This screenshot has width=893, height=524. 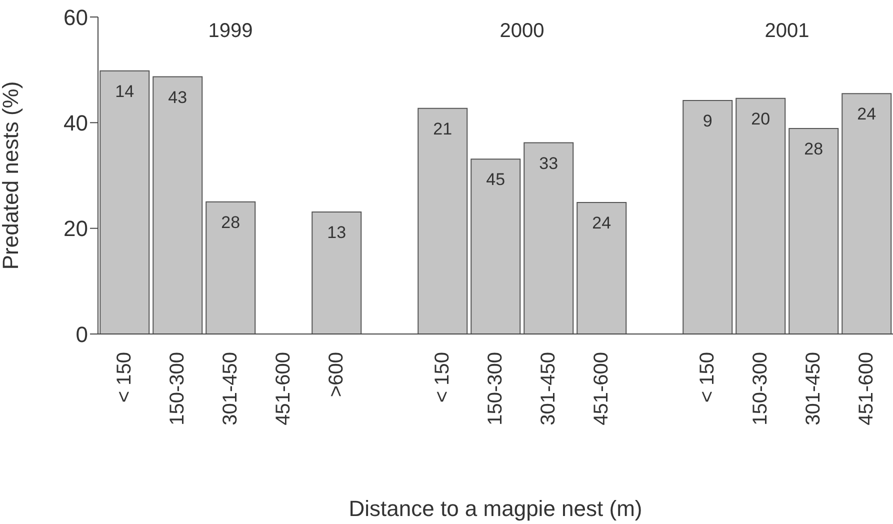 What do you see at coordinates (496, 180) in the screenshot?
I see `annotation: 45` at bounding box center [496, 180].